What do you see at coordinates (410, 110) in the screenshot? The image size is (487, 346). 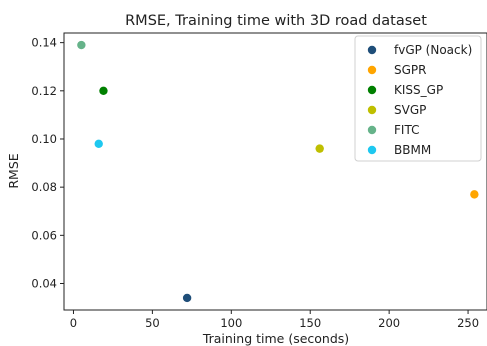 I see `legend-label: SVGP` at bounding box center [410, 110].